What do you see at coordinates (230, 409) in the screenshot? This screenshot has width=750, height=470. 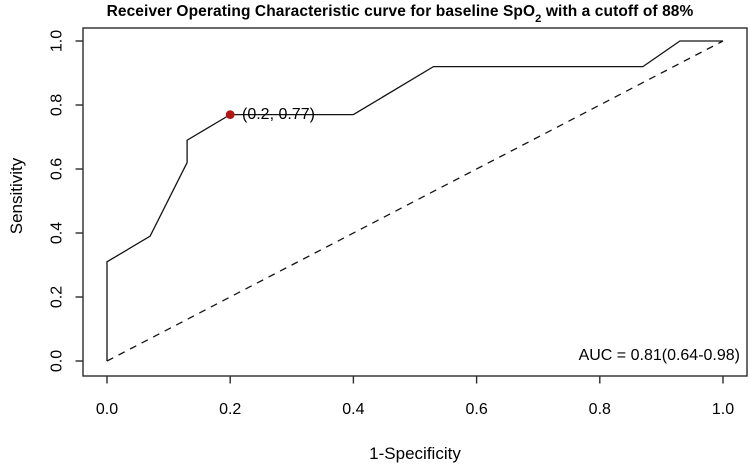 I see `x-tick-label: 0.2` at bounding box center [230, 409].